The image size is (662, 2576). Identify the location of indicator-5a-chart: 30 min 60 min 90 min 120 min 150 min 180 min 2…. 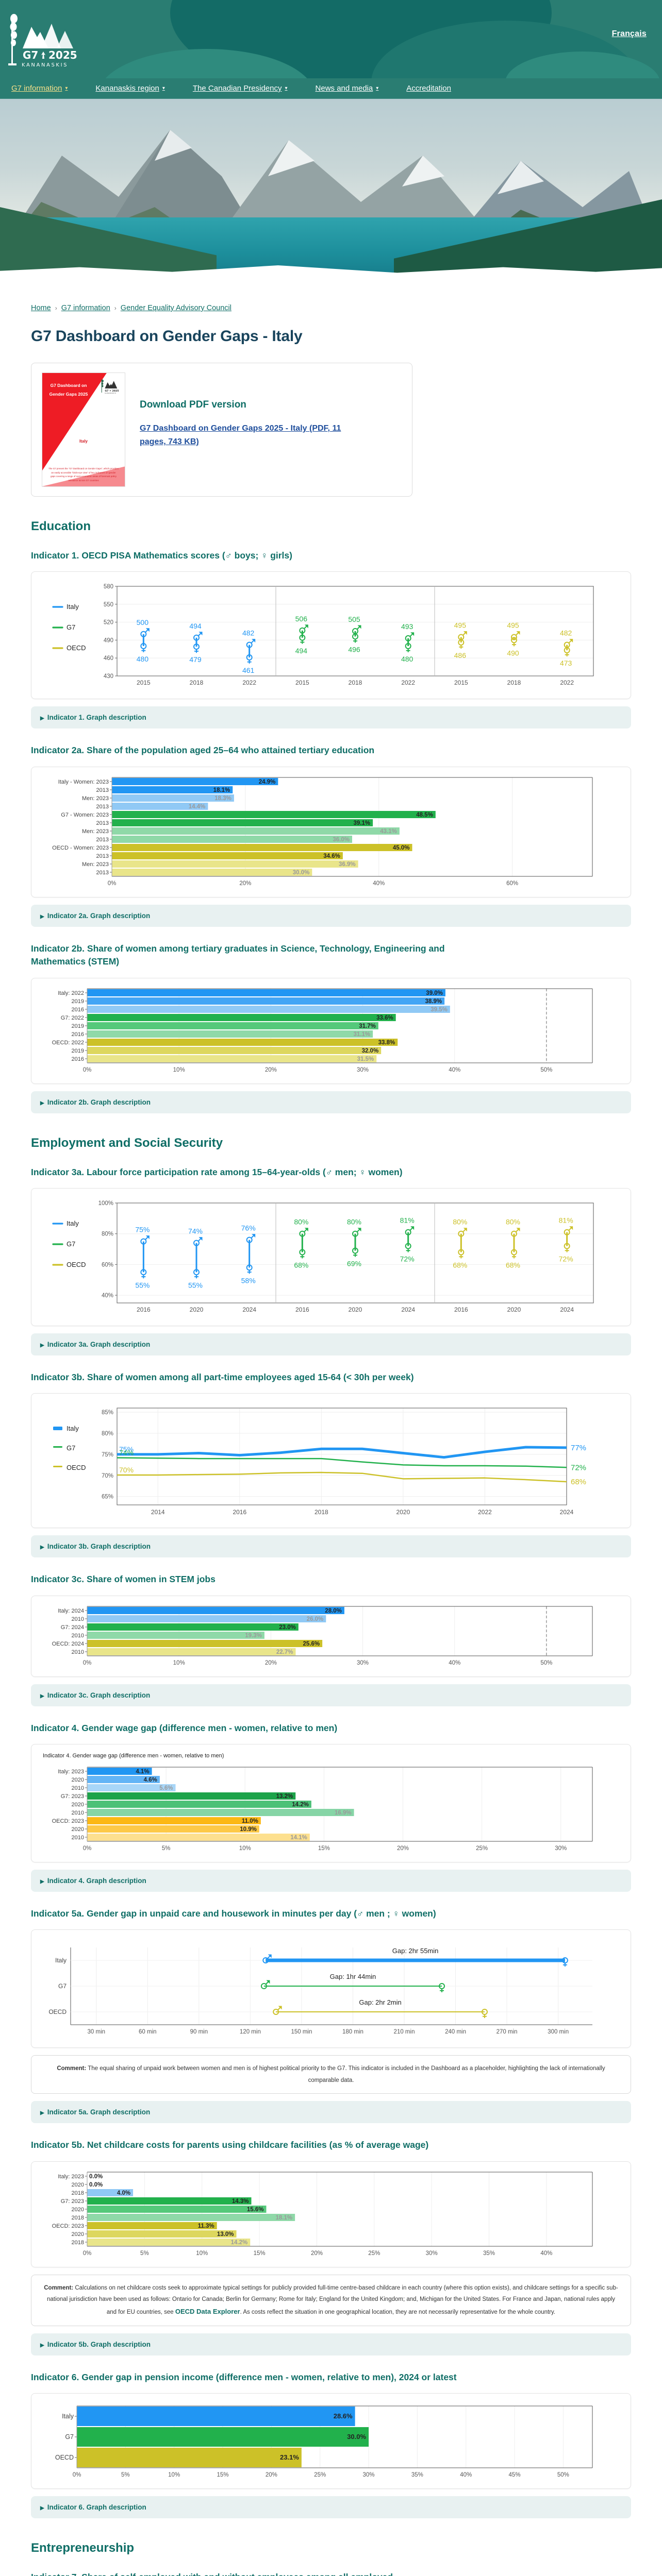
(331, 1988).